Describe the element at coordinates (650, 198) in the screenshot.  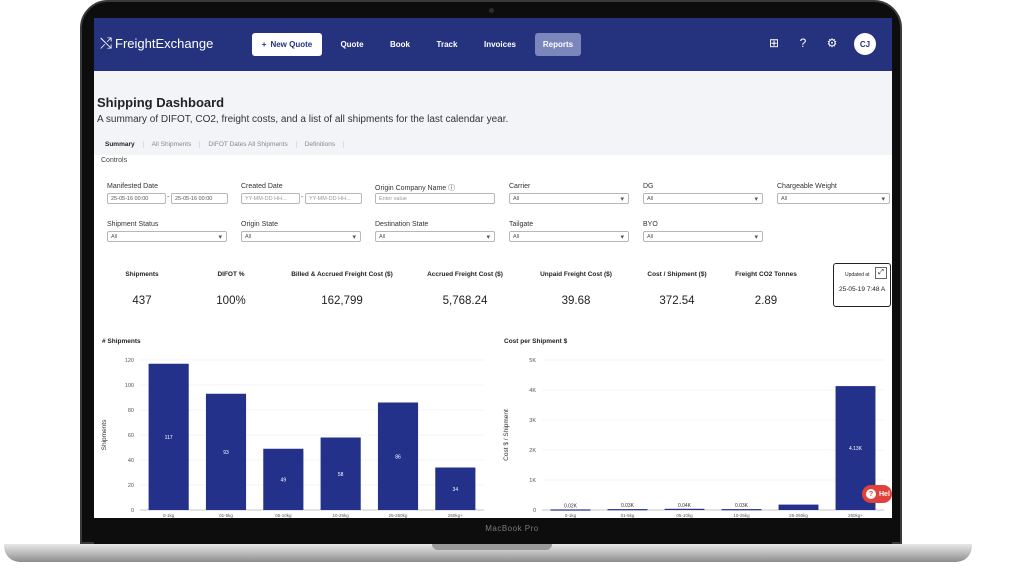
I see `dg-value: All` at that location.